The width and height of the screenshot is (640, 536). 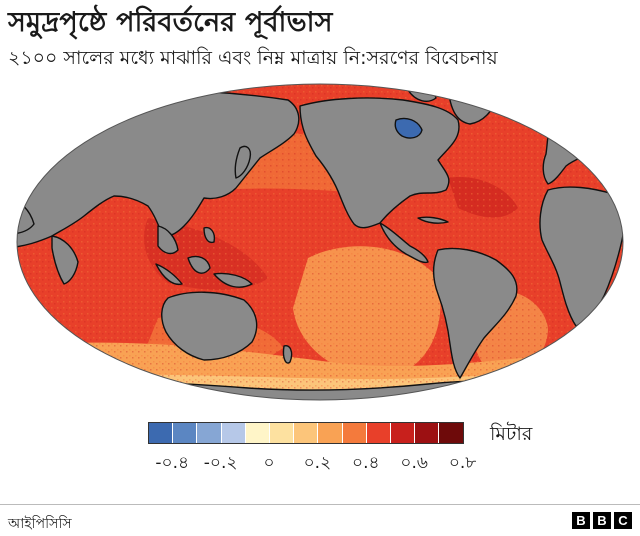 I want to click on land-central-america, so click(x=404, y=243).